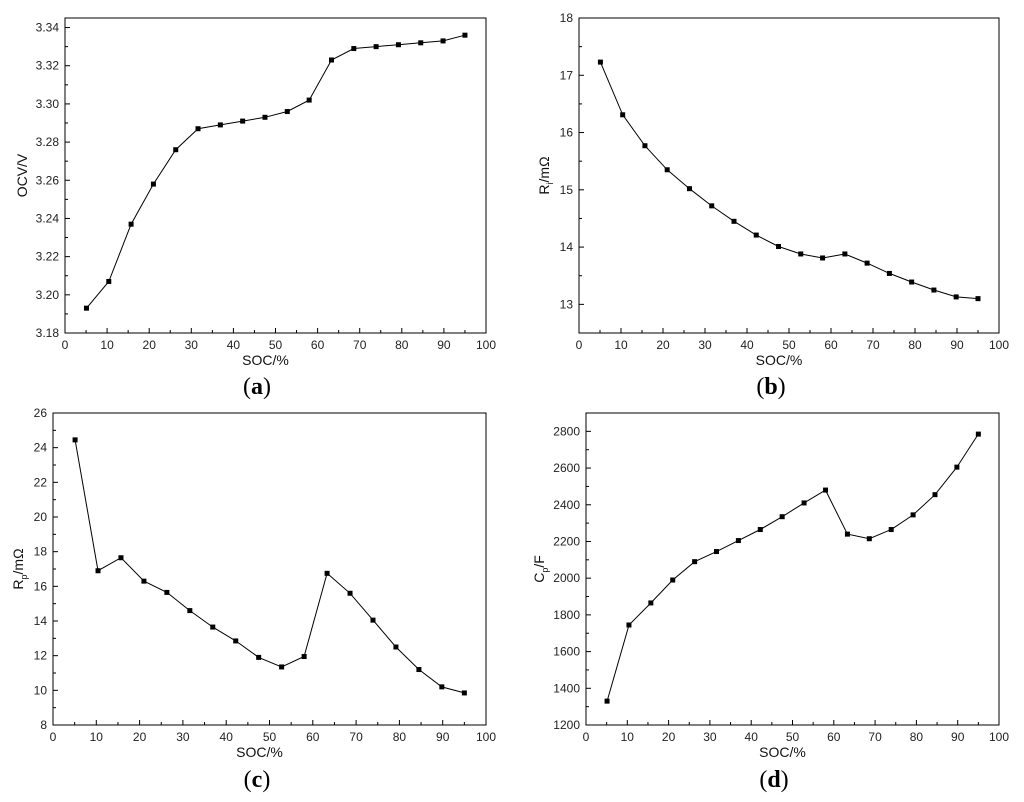 The height and width of the screenshot is (802, 1024). Describe the element at coordinates (567, 304) in the screenshot. I see `y-tick-label: 13` at that location.